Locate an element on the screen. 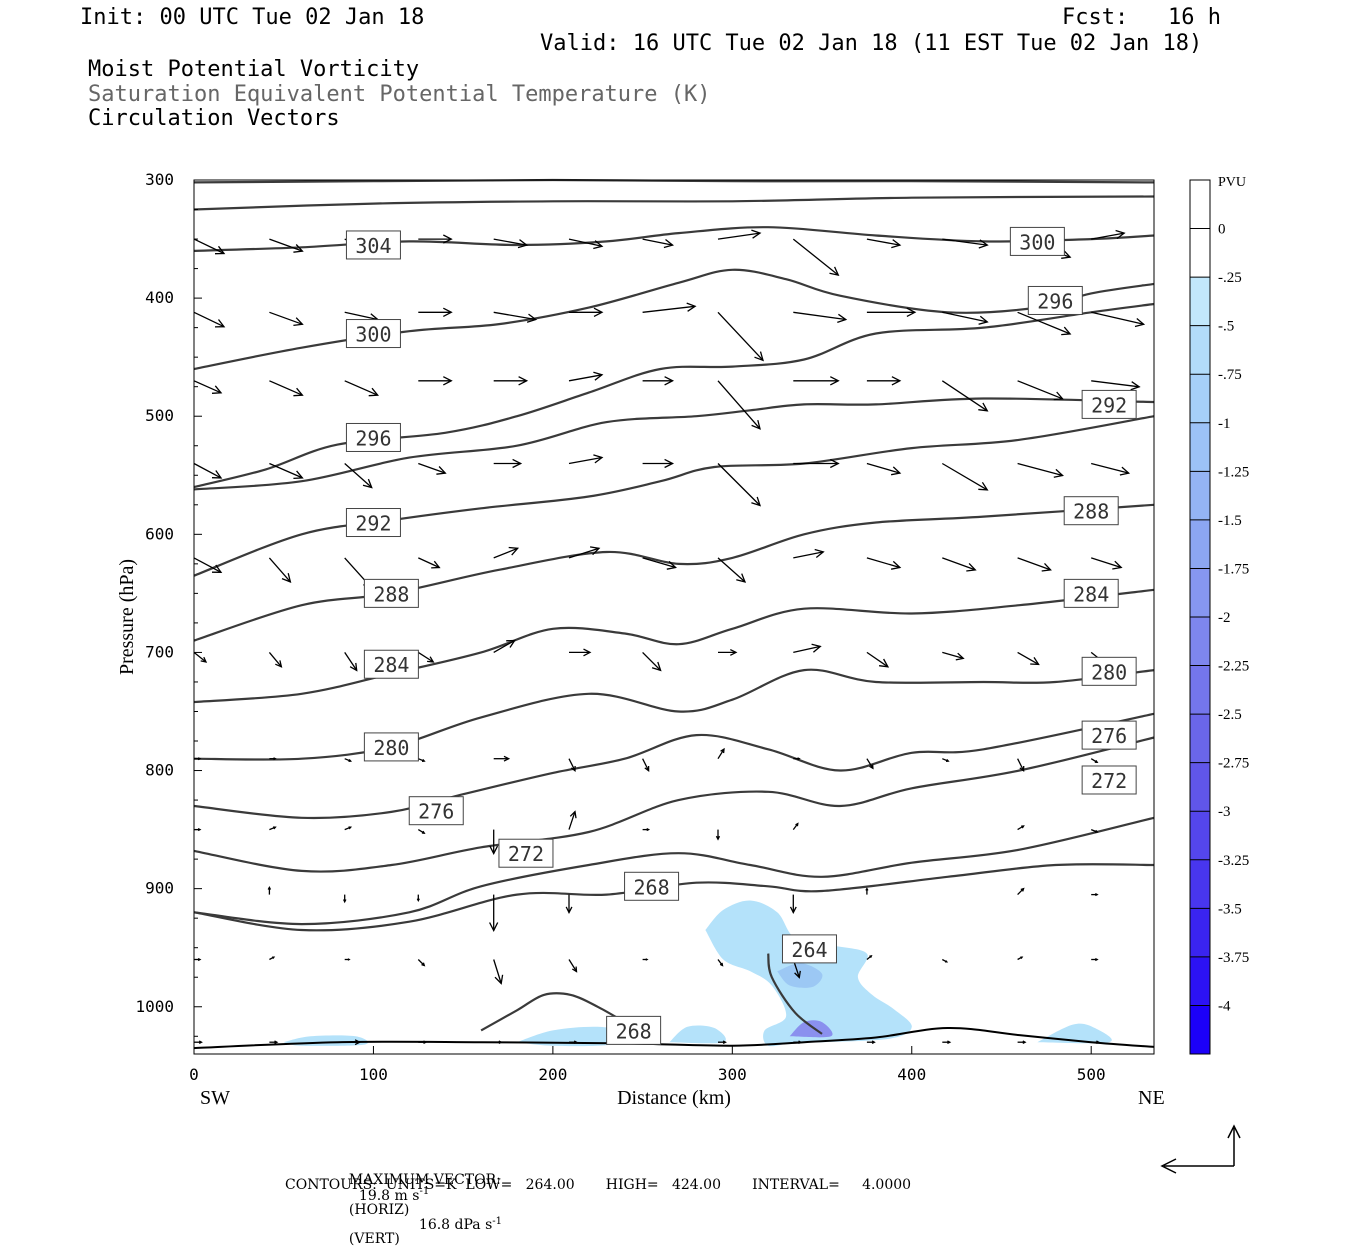 The image size is (1350, 1247). isentrope-label: 264 is located at coordinates (809, 949).